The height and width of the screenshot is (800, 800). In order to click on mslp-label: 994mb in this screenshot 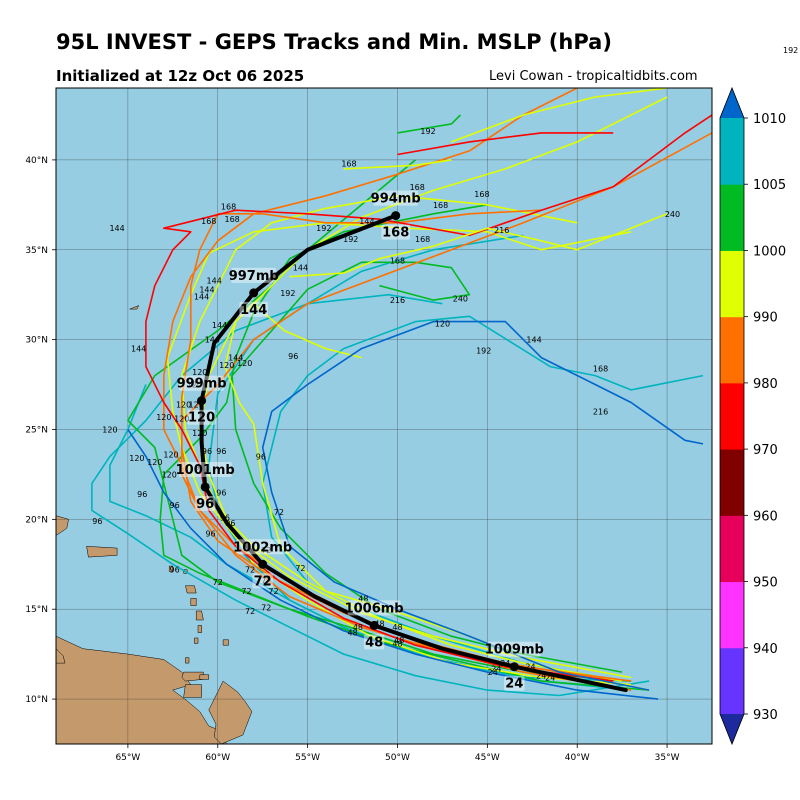, I will do `click(396, 199)`.